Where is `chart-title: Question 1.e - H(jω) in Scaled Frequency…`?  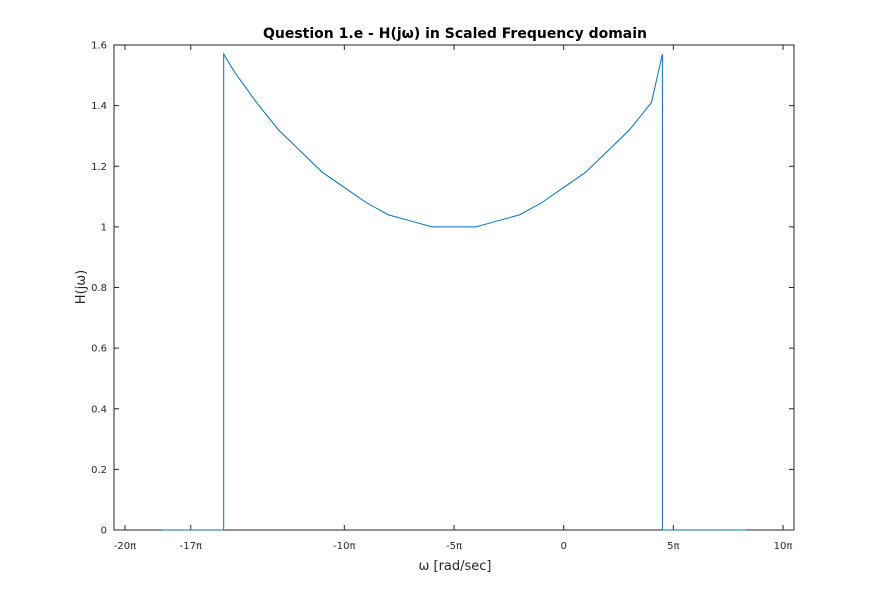 chart-title: Question 1.e - H(jω) in Scaled Frequency… is located at coordinates (455, 34).